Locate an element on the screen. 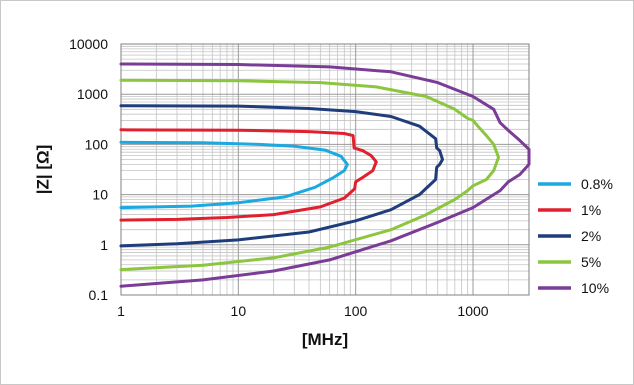 The height and width of the screenshot is (385, 634). x-tick-label: 1 is located at coordinates (121, 311).